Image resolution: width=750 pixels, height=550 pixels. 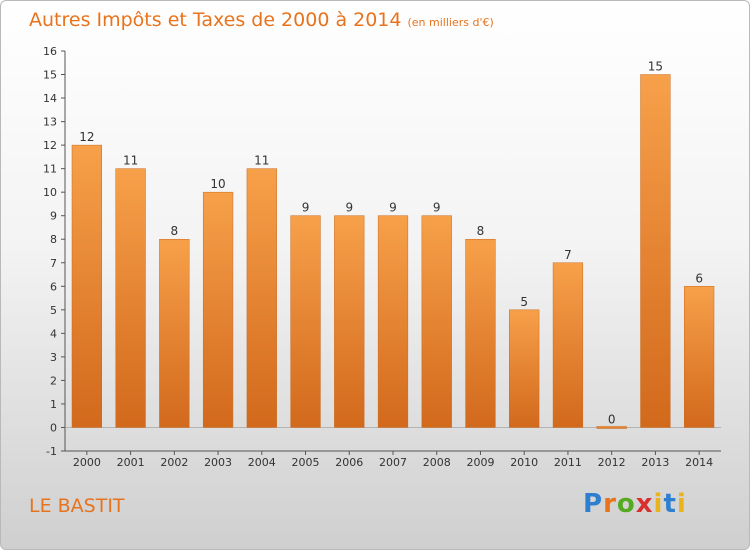 I want to click on x-tick-label: 2011, so click(x=568, y=462).